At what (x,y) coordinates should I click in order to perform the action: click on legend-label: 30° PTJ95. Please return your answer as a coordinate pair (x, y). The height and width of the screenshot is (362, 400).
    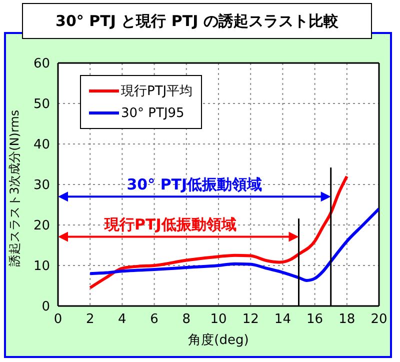
    Looking at the image, I should click on (152, 113).